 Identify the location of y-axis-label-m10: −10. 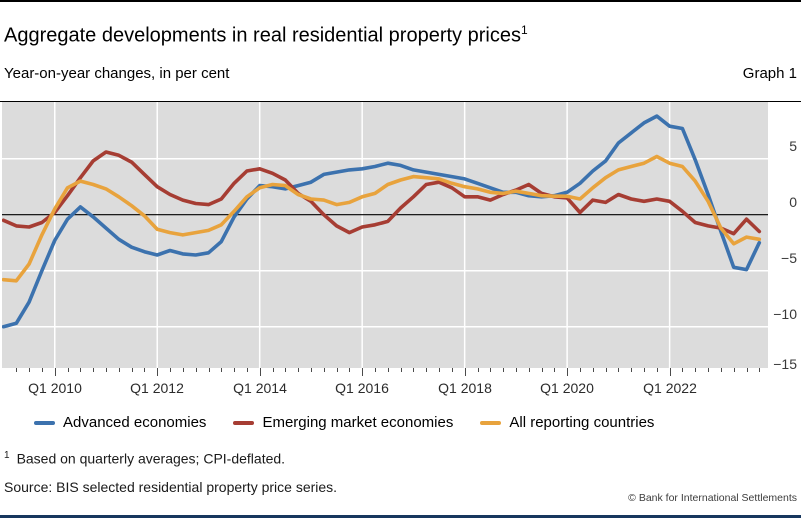
(785, 313).